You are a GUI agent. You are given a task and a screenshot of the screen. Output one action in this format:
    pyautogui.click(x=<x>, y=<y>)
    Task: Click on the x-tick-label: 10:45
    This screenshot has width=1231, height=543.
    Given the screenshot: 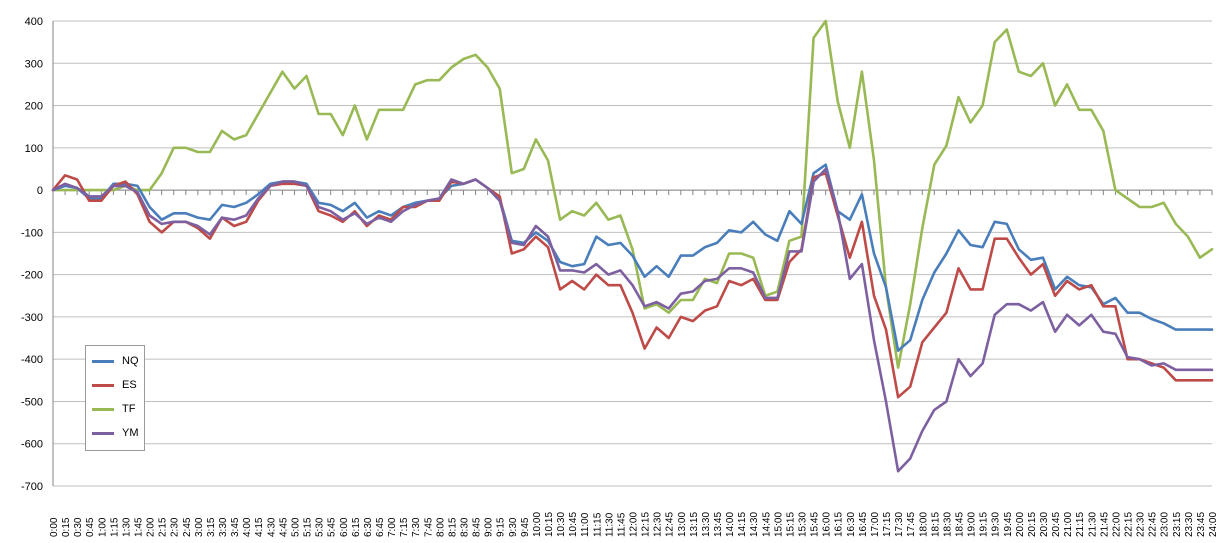 What is the action you would take?
    pyautogui.click(x=573, y=524)
    